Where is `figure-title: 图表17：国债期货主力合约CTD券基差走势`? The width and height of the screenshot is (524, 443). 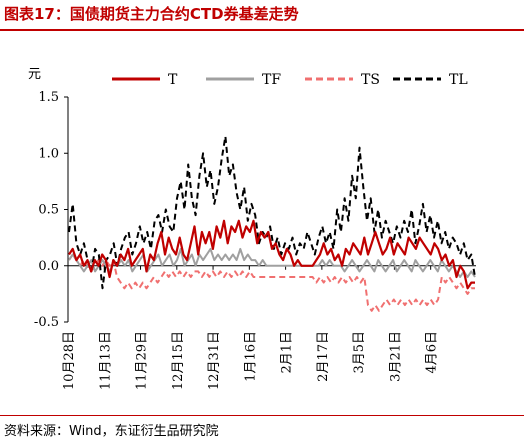
figure-title: 图表17：国债期货主力合约CTD券基差走势 is located at coordinates (151, 14).